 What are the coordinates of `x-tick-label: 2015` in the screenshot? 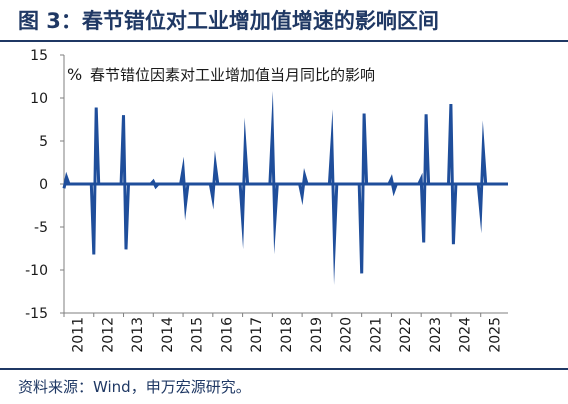 It's located at (198, 335).